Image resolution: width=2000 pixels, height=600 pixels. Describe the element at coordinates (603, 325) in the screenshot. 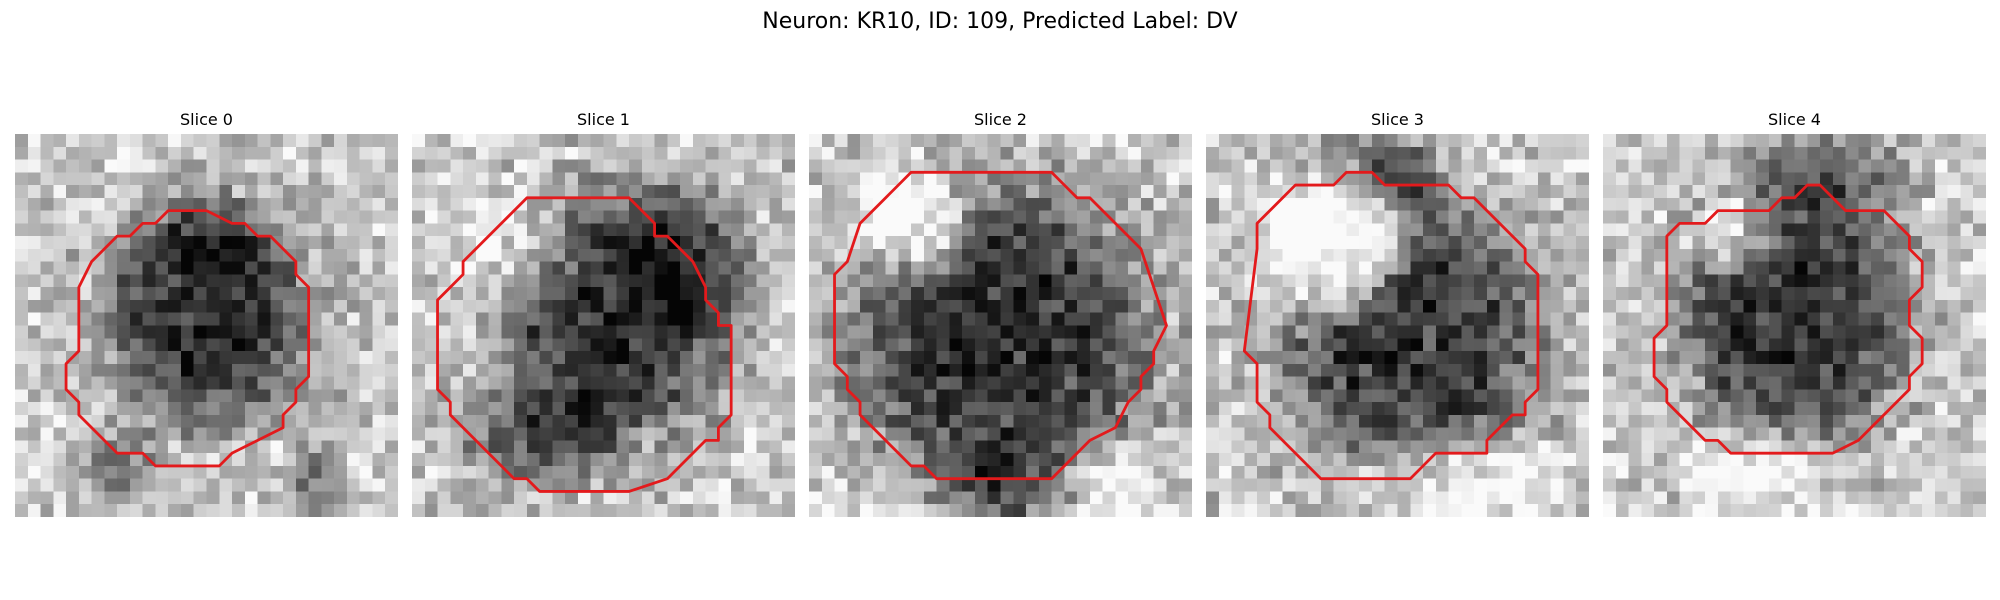

I see `slice-pixels` at that location.